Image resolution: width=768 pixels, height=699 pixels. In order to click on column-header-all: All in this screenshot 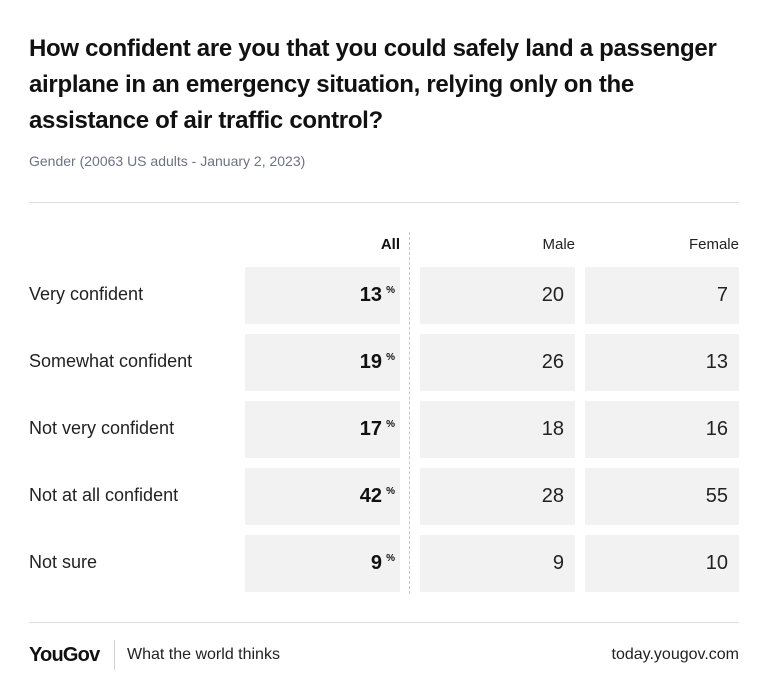, I will do `click(390, 244)`.